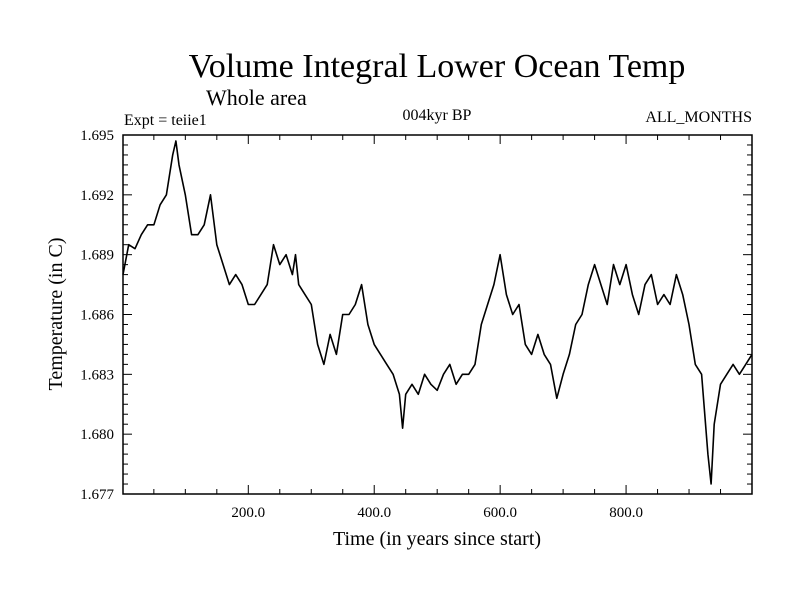 This screenshot has height=600, width=800. Describe the element at coordinates (374, 513) in the screenshot. I see `x-tick-label: 400.0` at that location.